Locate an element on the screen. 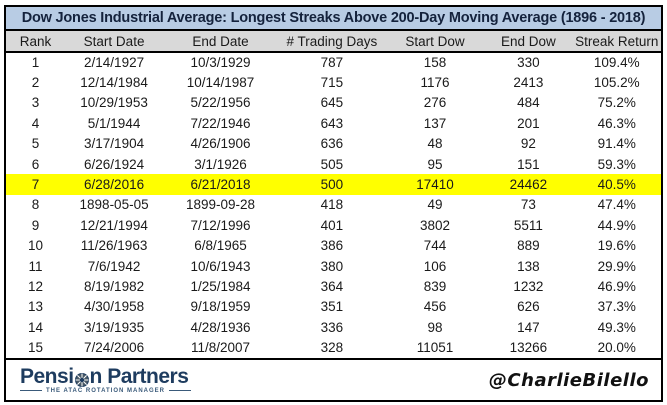  logo-text-part2: n Partners is located at coordinates (139, 376).